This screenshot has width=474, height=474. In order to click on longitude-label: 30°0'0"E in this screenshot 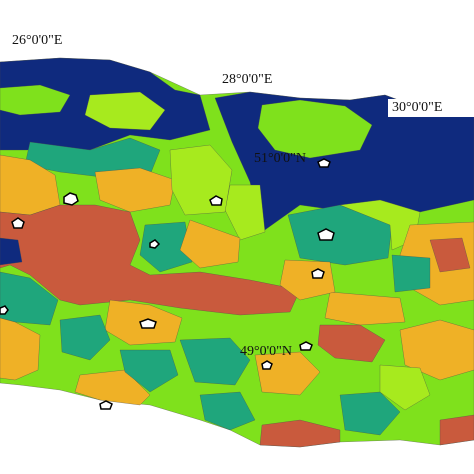, I will do `click(417, 107)`.